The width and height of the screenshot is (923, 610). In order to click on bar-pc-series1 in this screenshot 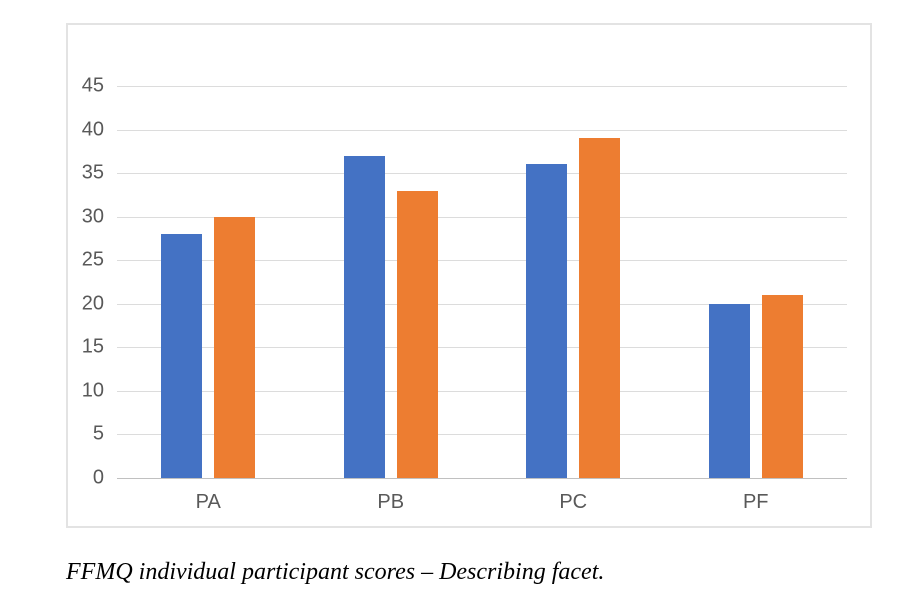, I will do `click(547, 321)`.